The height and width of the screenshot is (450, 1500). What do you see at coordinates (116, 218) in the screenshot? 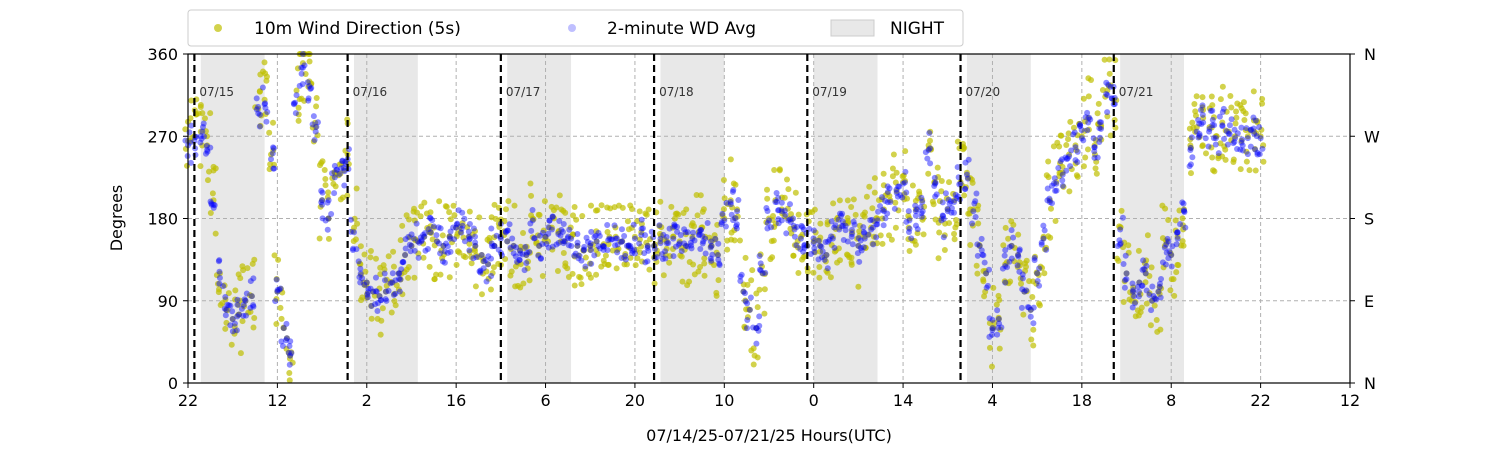
I see `y-axis-title: Degrees` at bounding box center [116, 218].